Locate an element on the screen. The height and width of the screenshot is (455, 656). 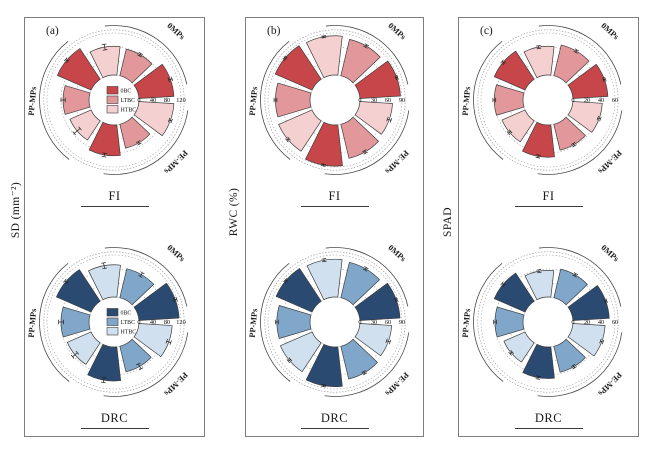
irrigation-block: FI is located at coordinates (114, 197).